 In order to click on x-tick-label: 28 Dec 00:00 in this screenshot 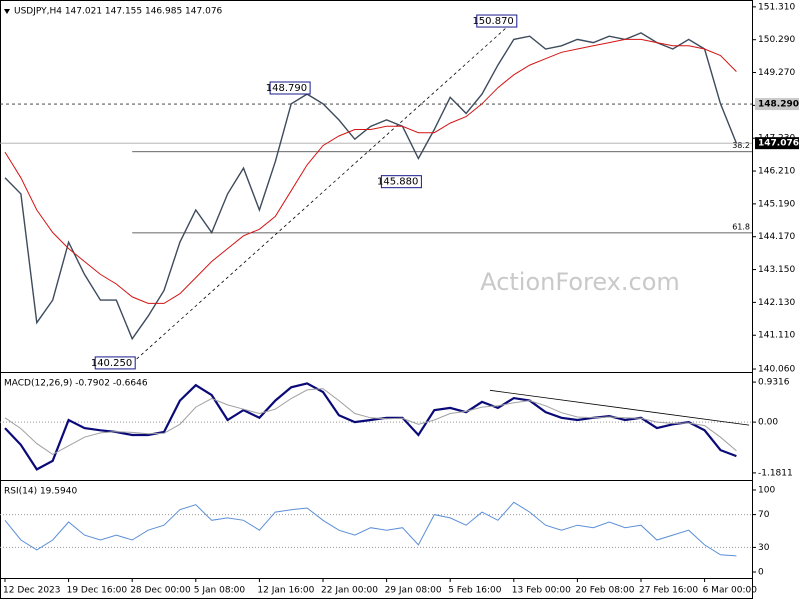, I will do `click(160, 591)`.